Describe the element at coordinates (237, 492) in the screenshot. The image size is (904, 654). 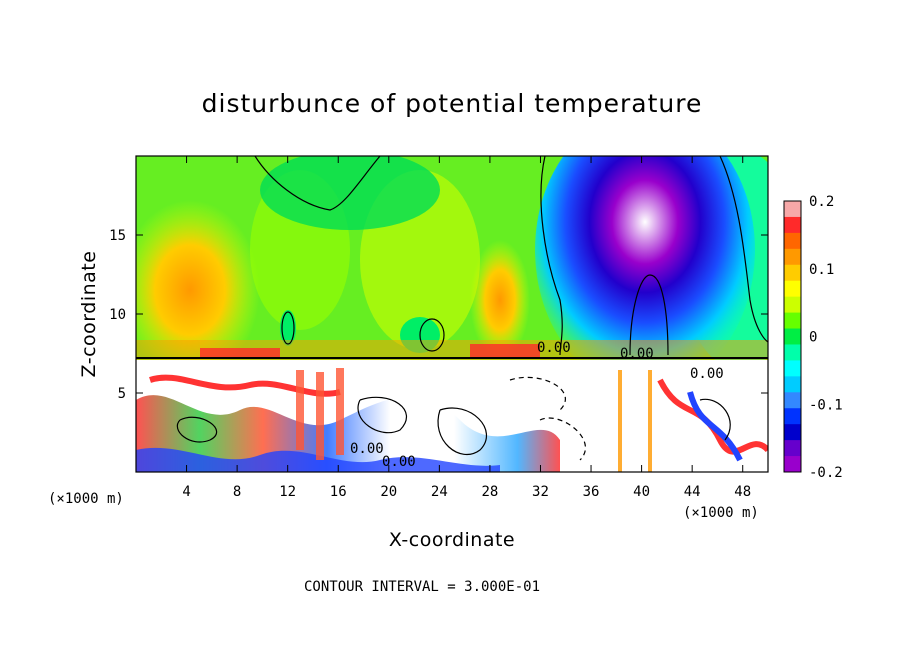
I see `x-tick-label: 8` at that location.